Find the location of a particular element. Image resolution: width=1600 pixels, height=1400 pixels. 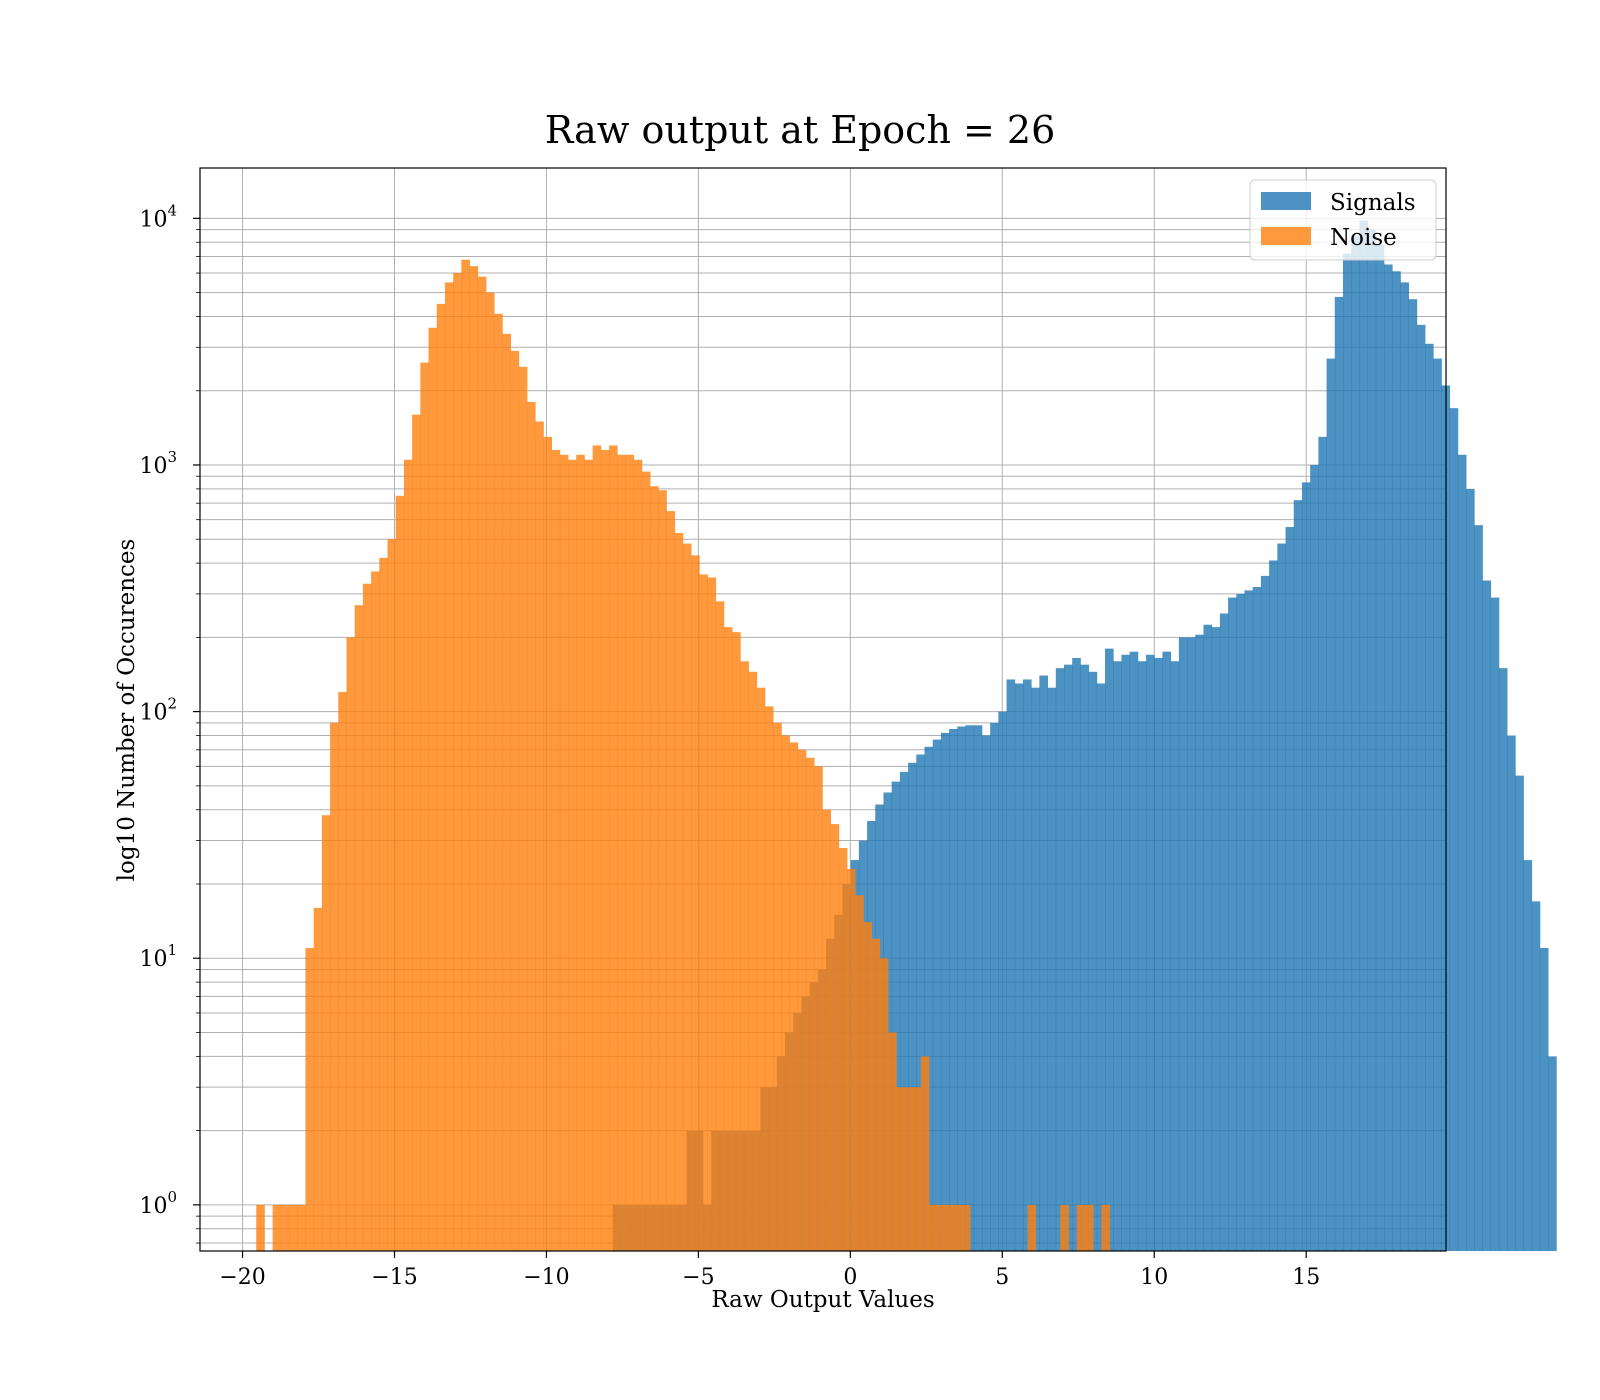

x-tick-label: 0 is located at coordinates (850, 1277).